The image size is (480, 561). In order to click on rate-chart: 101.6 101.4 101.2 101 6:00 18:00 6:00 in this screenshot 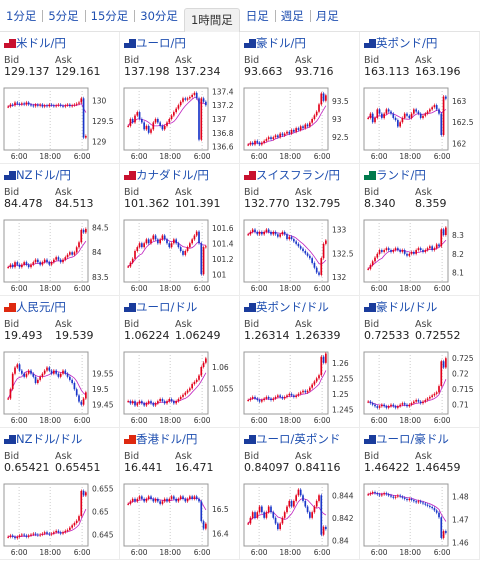, I will do `click(180, 256)`.